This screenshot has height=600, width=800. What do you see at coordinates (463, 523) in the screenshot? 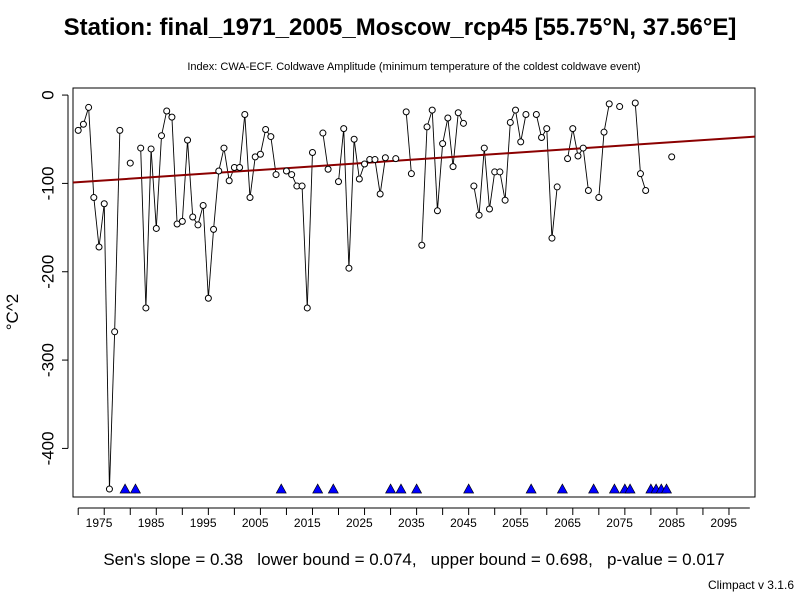
I see `x-tick-label: 2045` at bounding box center [463, 523].